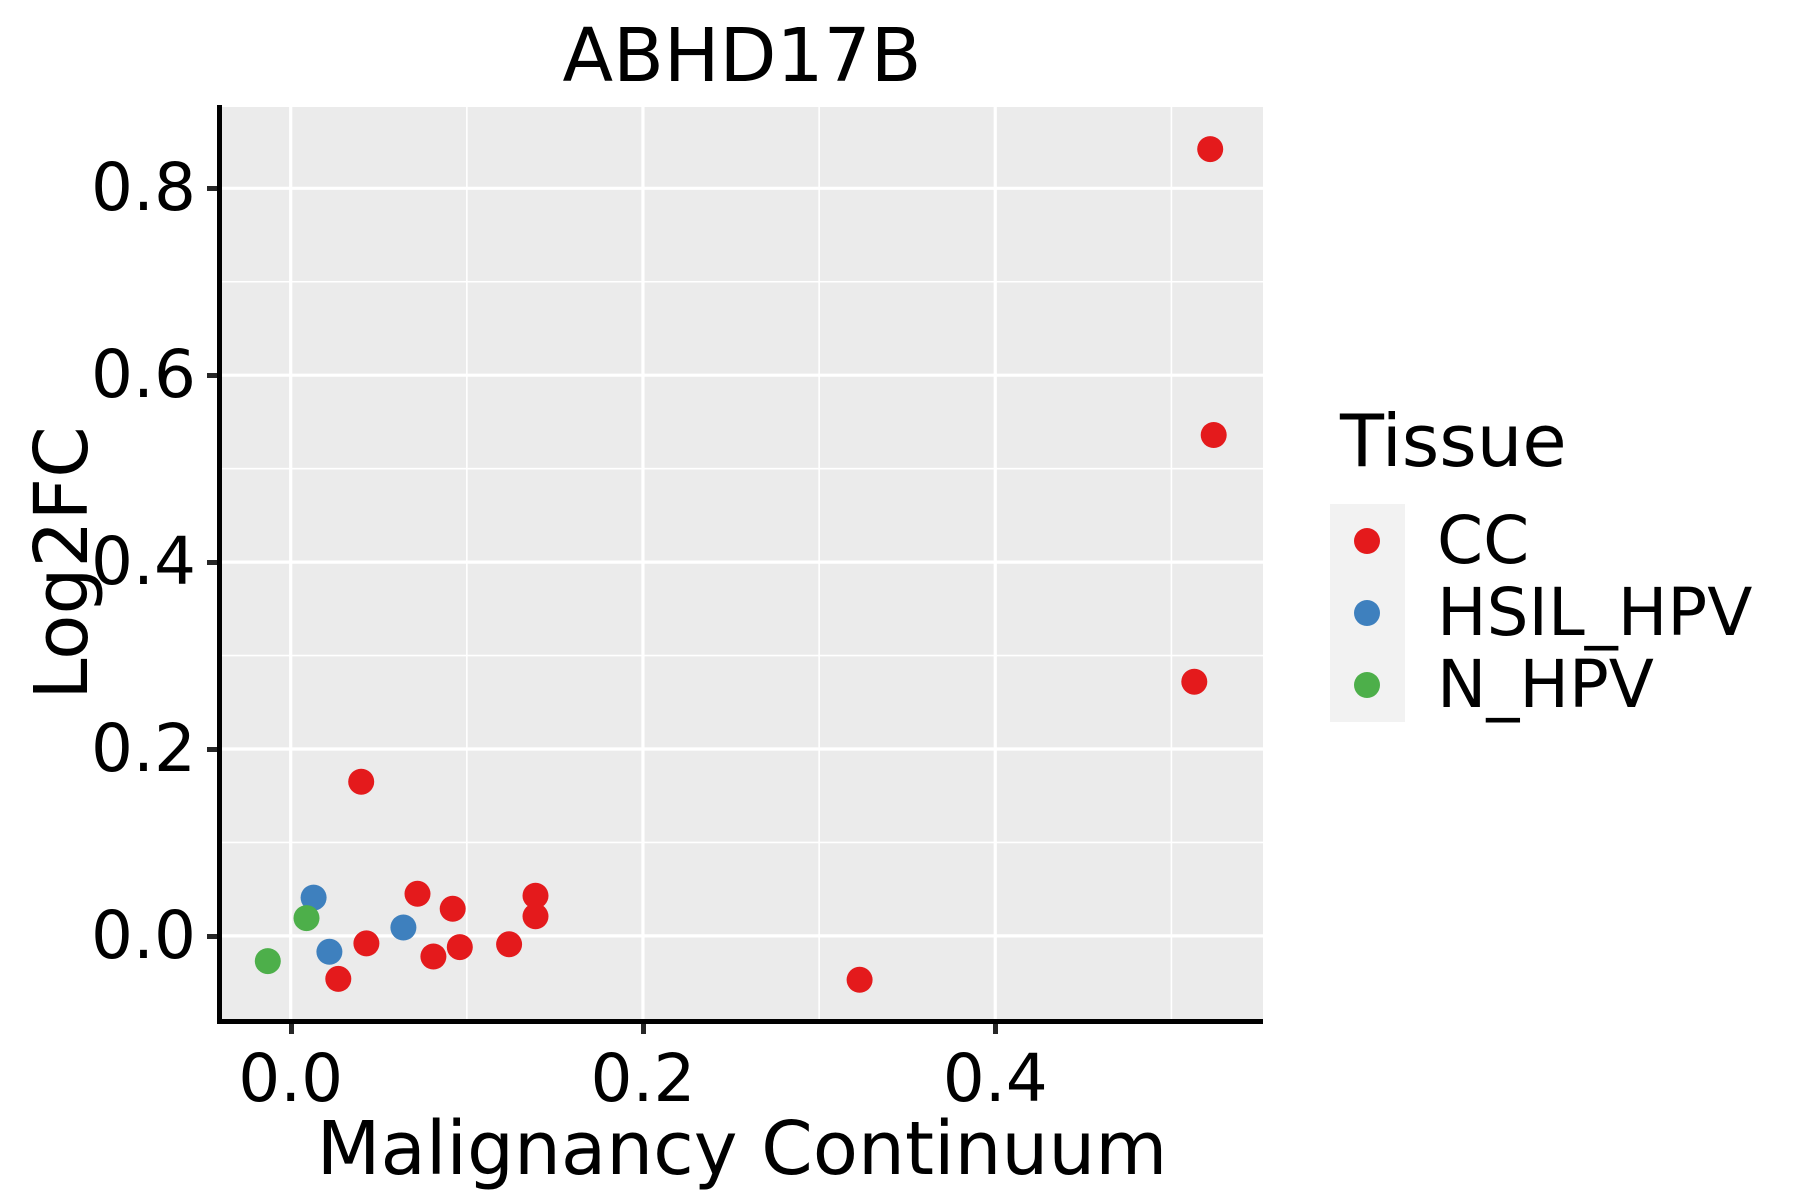 The width and height of the screenshot is (1800, 1200). I want to click on legend-dot-HSIL_HPV, so click(1367, 613).